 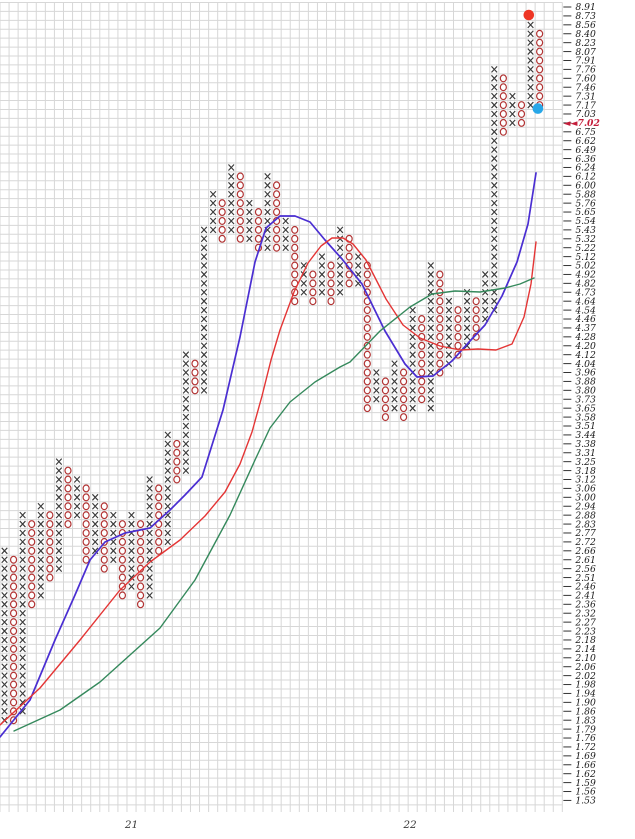 What do you see at coordinates (533, 61) in the screenshot?
I see `marker-dots` at bounding box center [533, 61].